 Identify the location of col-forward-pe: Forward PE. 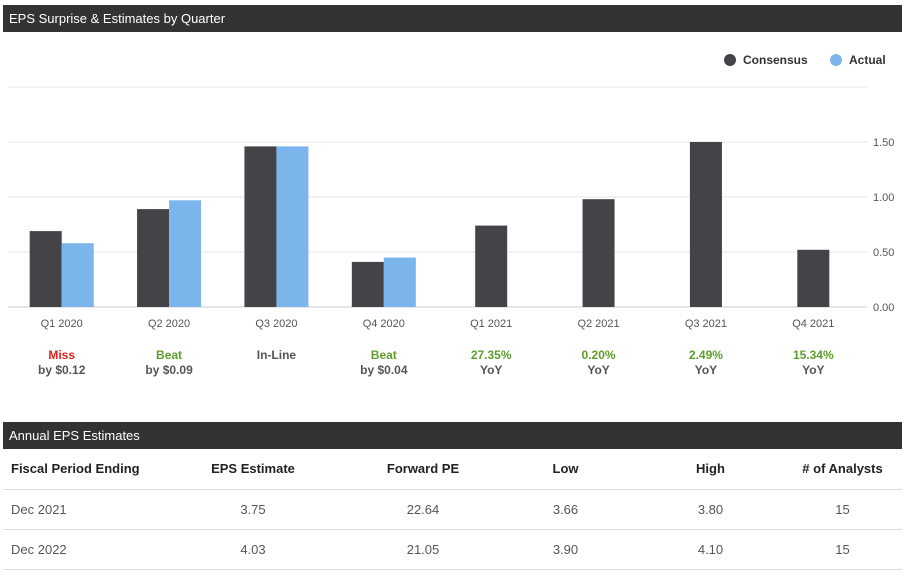
(423, 469).